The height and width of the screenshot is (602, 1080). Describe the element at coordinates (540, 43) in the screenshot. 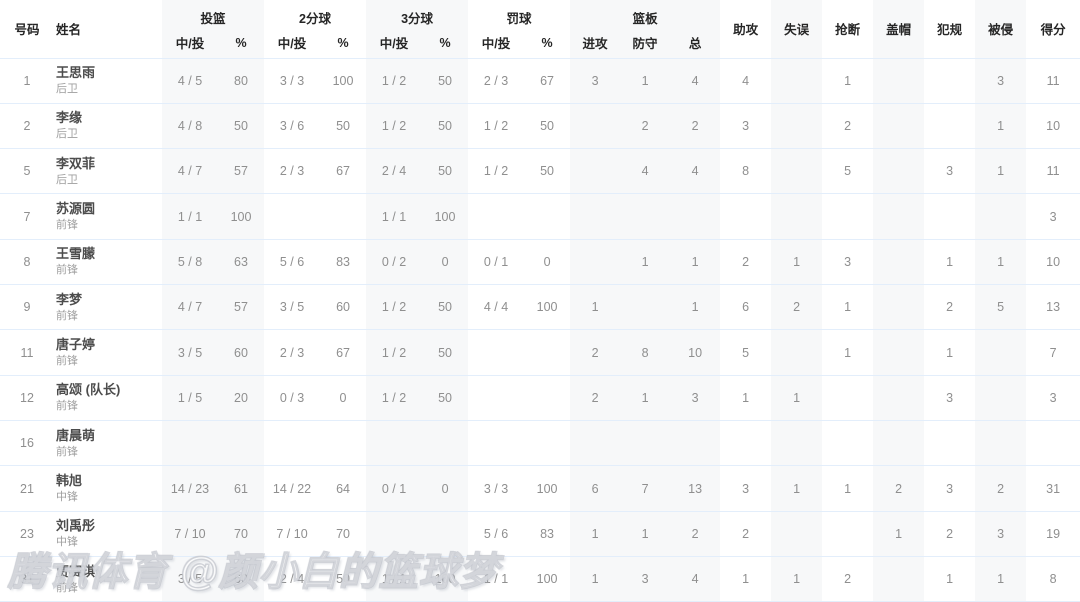

I see `header-row-subs: 中/投 % 中/投 % 中/投 % 中/投 % 进攻 防守 总` at that location.